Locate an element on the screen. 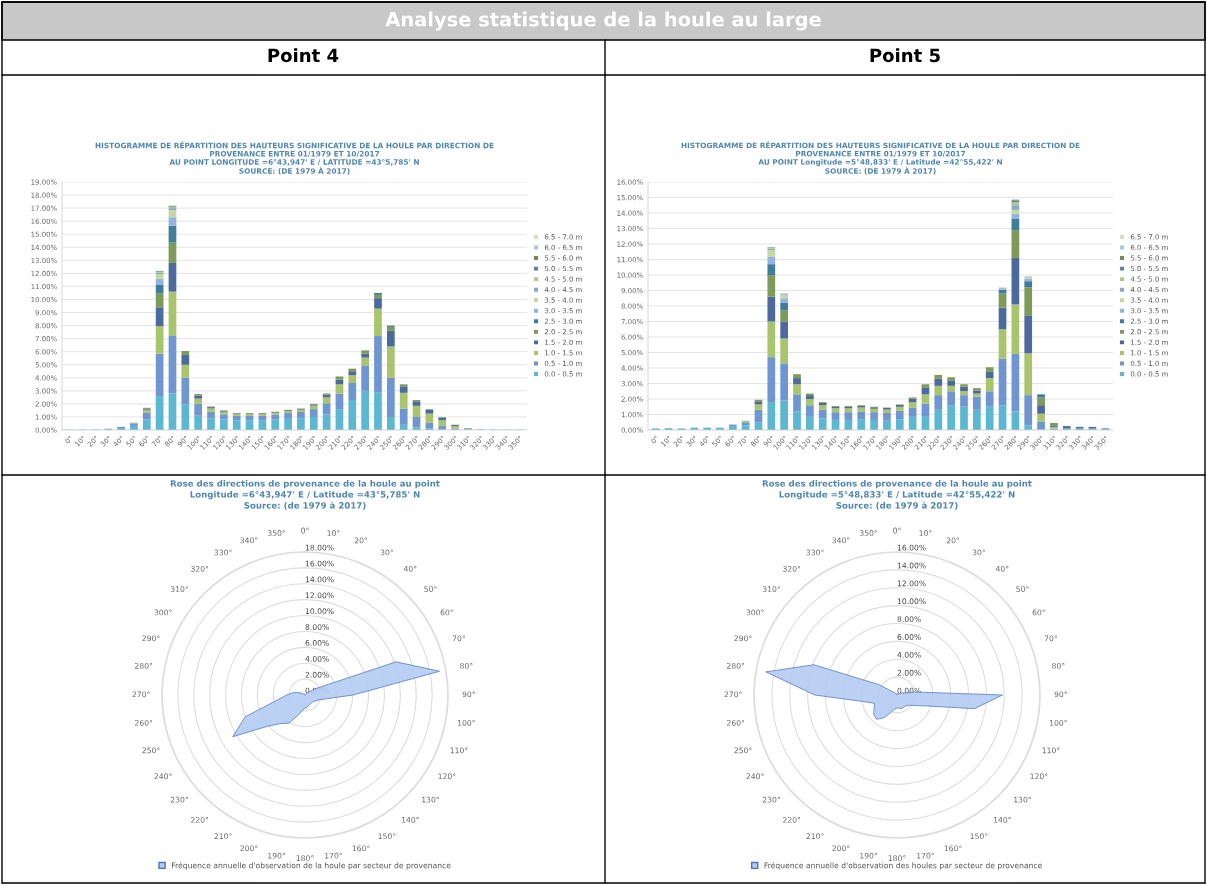 This screenshot has width=1207, height=885. chart-title: Rose des directions de provenance de la houle au point Longitude =6°43,947' E / Latitude =43°5,785' N Source: (de 1979 à 2017) is located at coordinates (305, 495).